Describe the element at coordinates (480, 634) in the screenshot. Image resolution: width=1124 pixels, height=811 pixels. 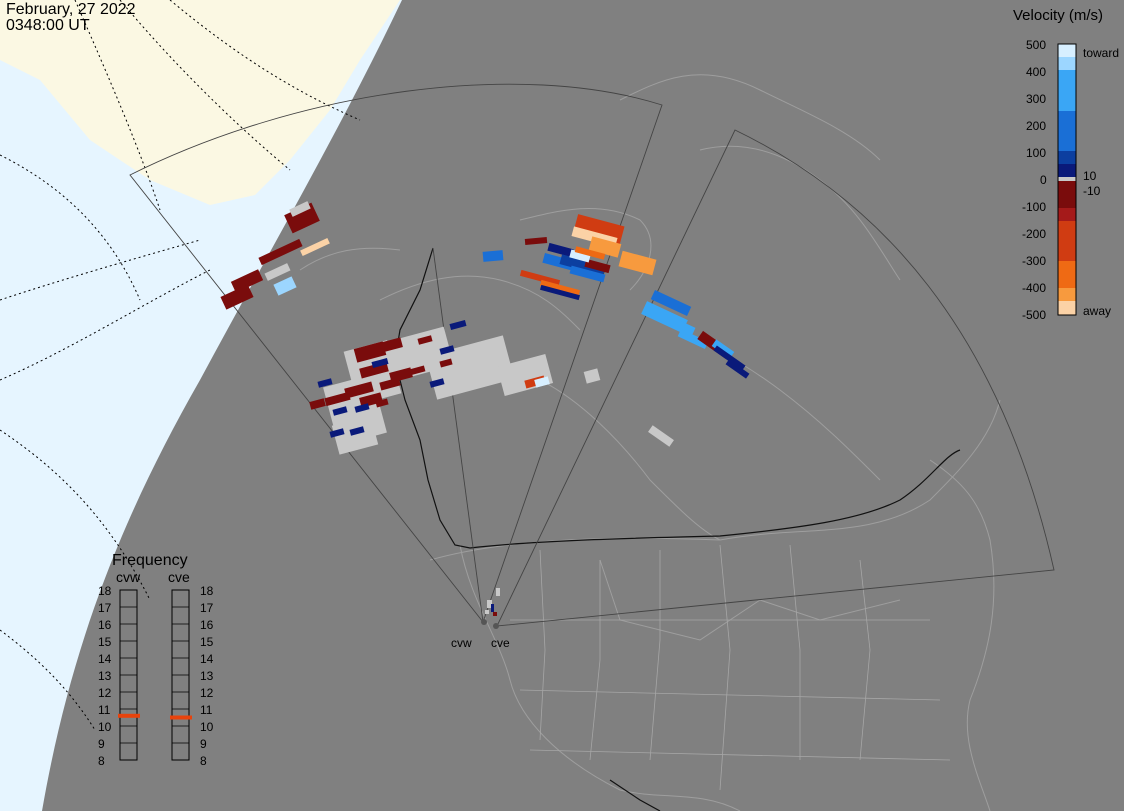
I see `radar-stations: cvw cve` at that location.